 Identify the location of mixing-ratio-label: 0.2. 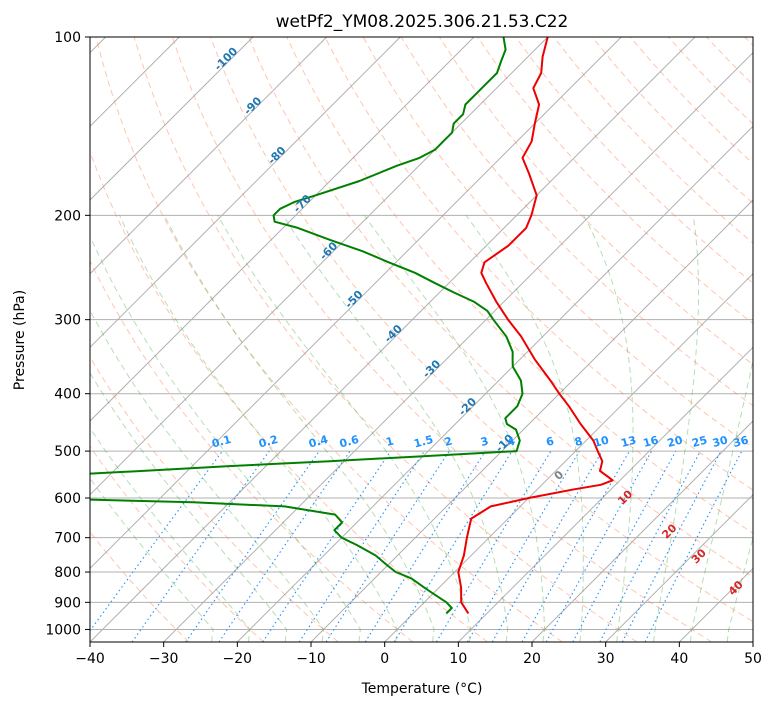
(268, 442).